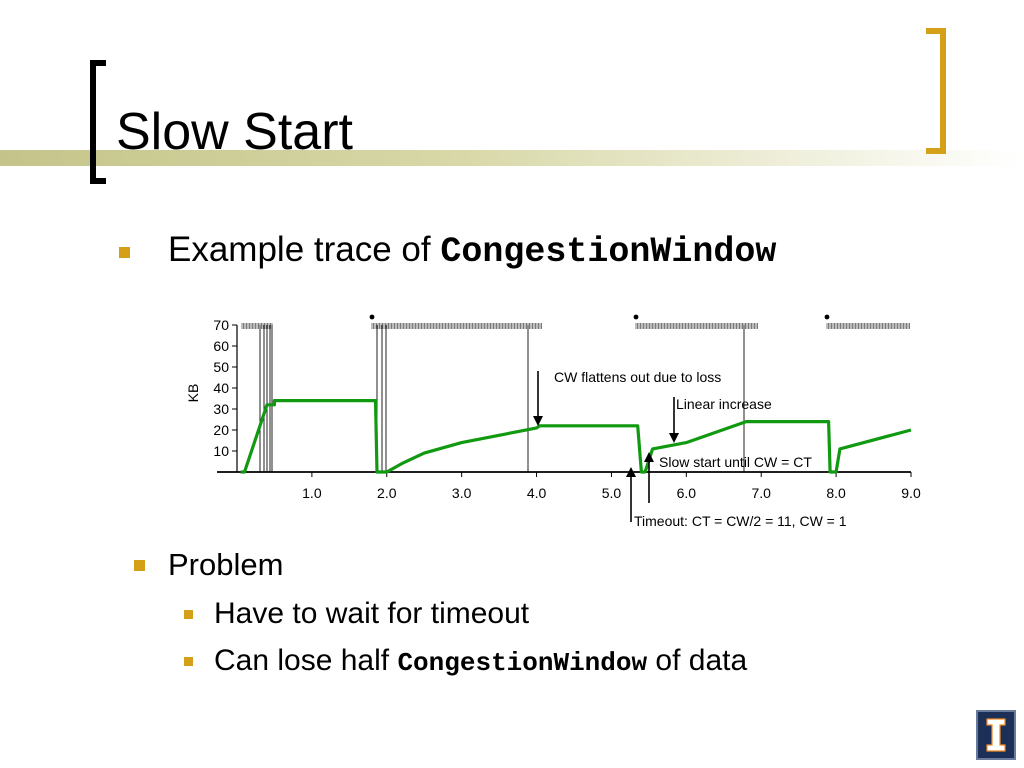  I want to click on annotation-linear-increase: Linear increase, so click(724, 404).